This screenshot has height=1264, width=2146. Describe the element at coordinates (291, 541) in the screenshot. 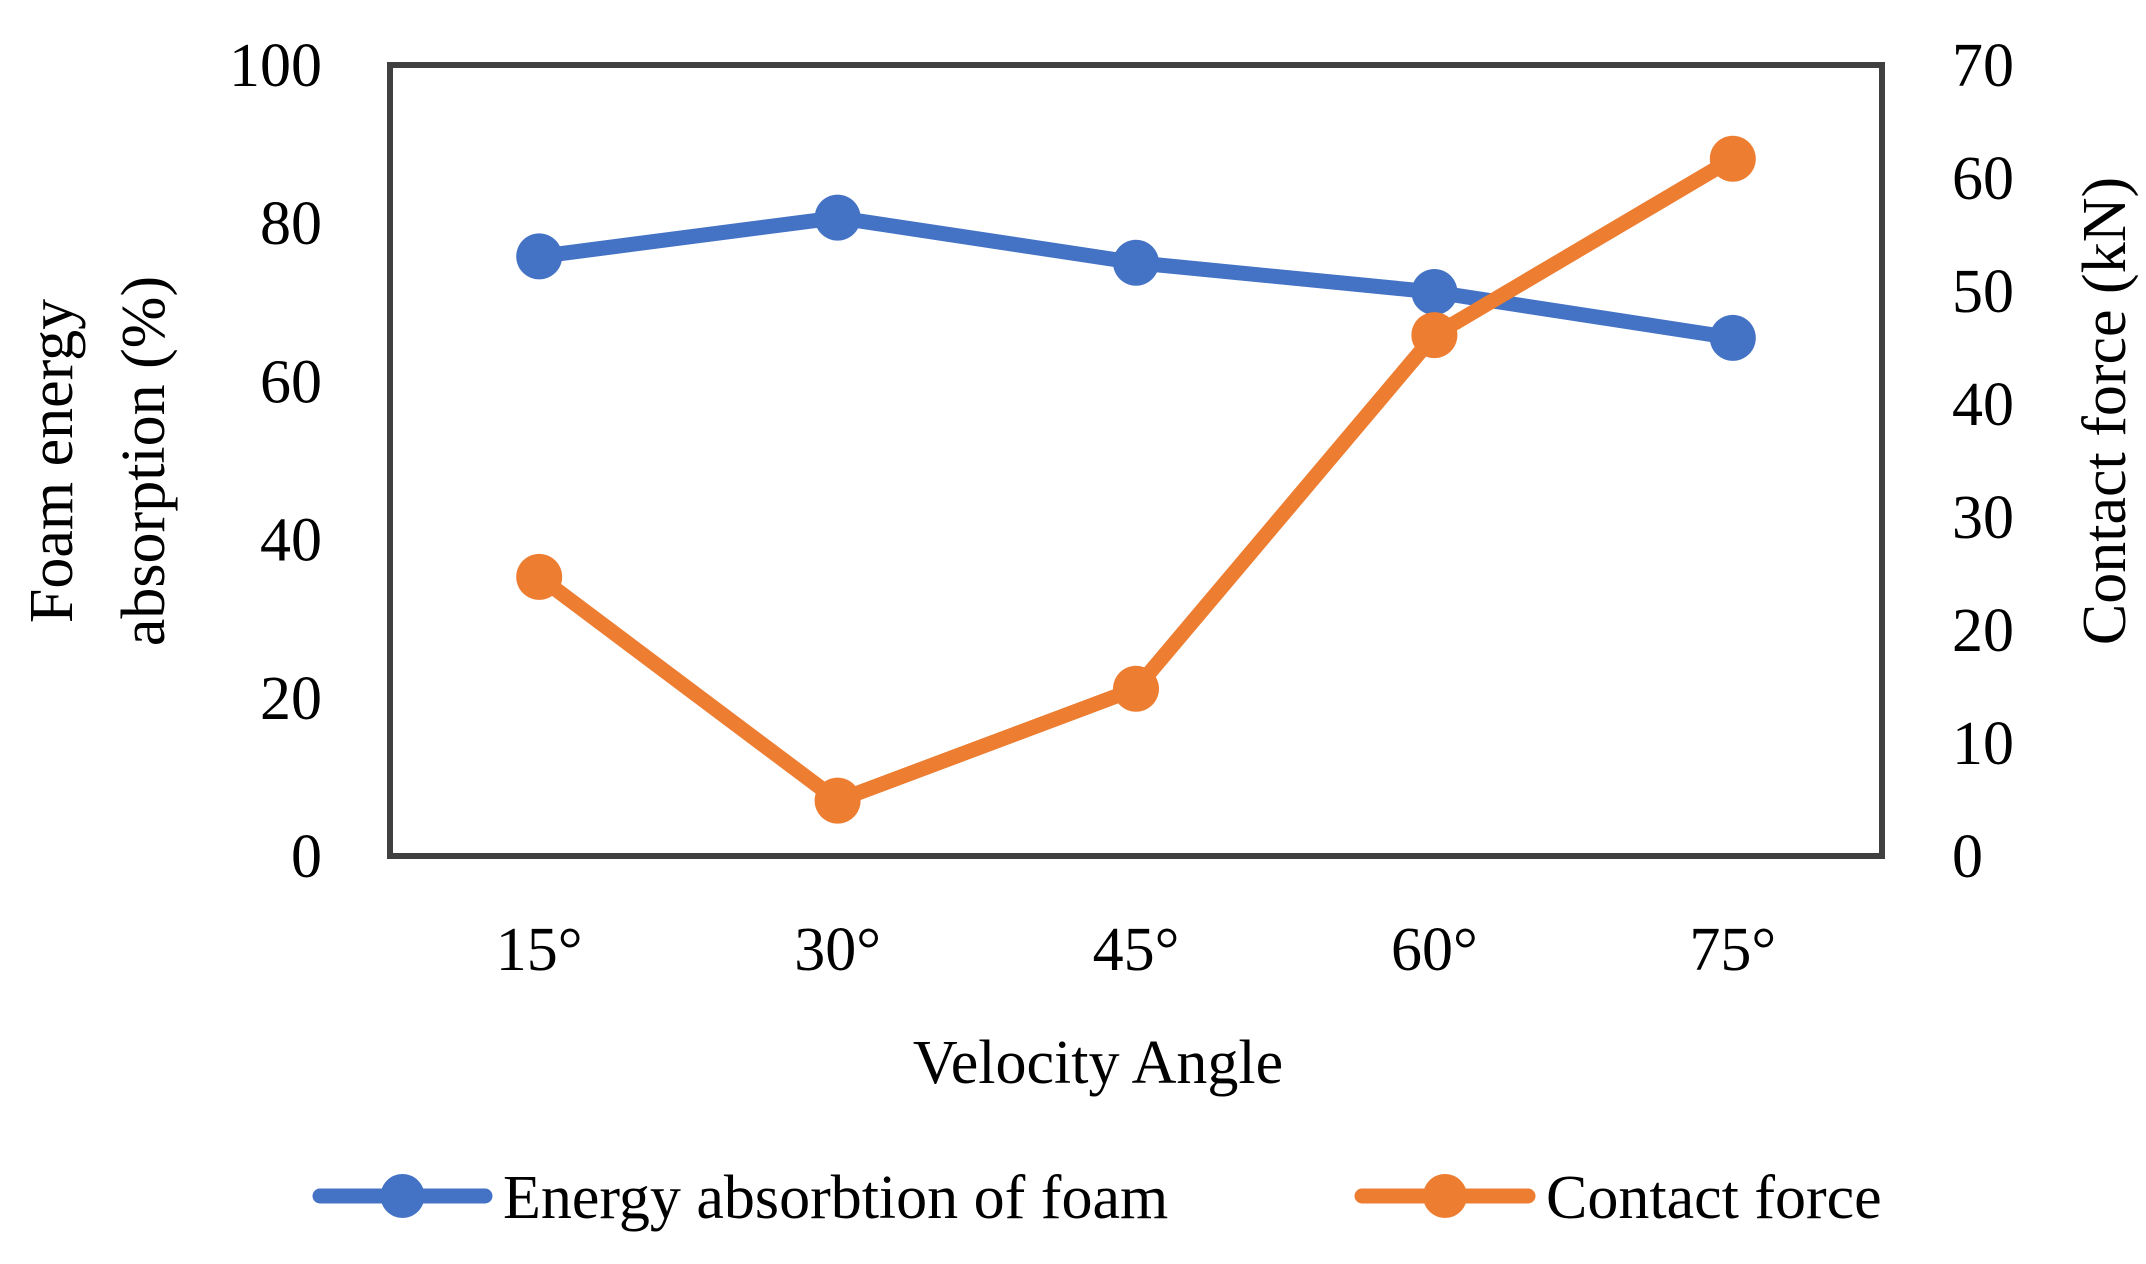

I see `y-tick-label: 40` at that location.